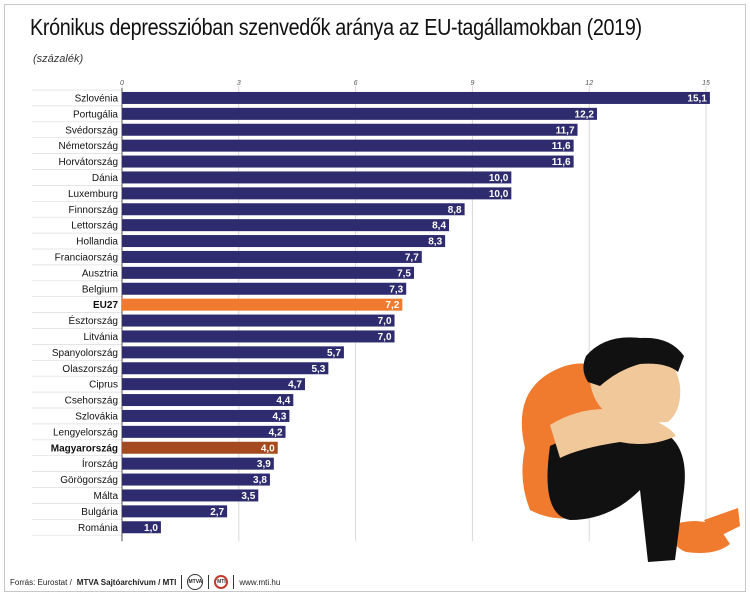  What do you see at coordinates (88, 162) in the screenshot?
I see `category-label: Horvátország` at bounding box center [88, 162].